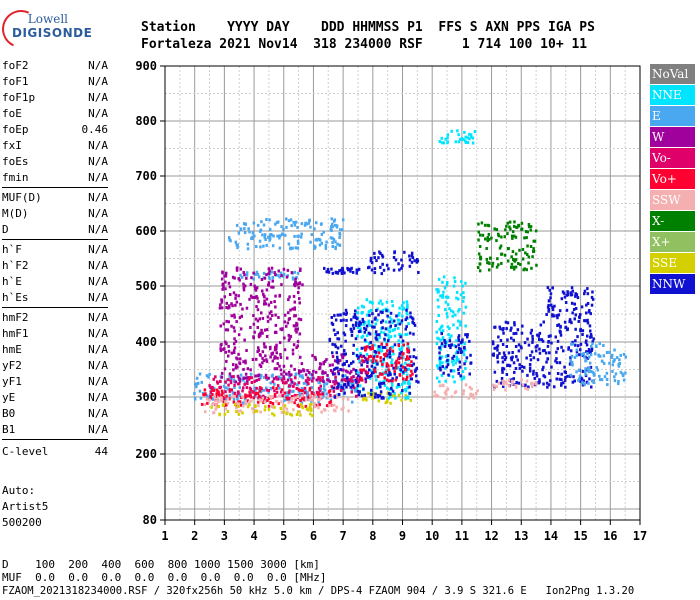  What do you see at coordinates (15, 297) in the screenshot?
I see `param-name: h`Es` at bounding box center [15, 297].